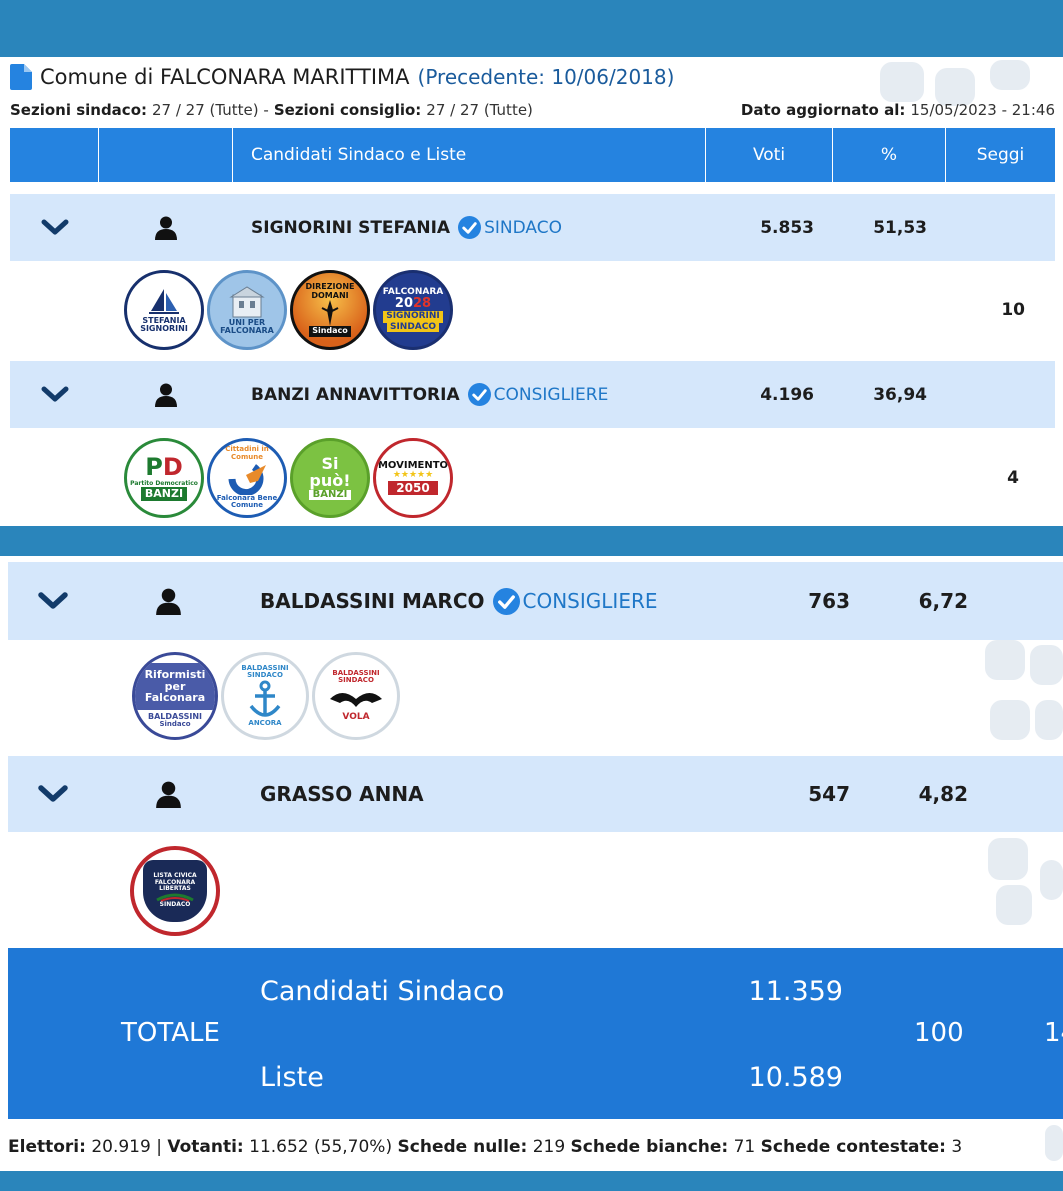  Describe the element at coordinates (210, 110) in the screenshot. I see `sezioni-sindaco-value: 27 / 27 (Tutte) -` at that location.